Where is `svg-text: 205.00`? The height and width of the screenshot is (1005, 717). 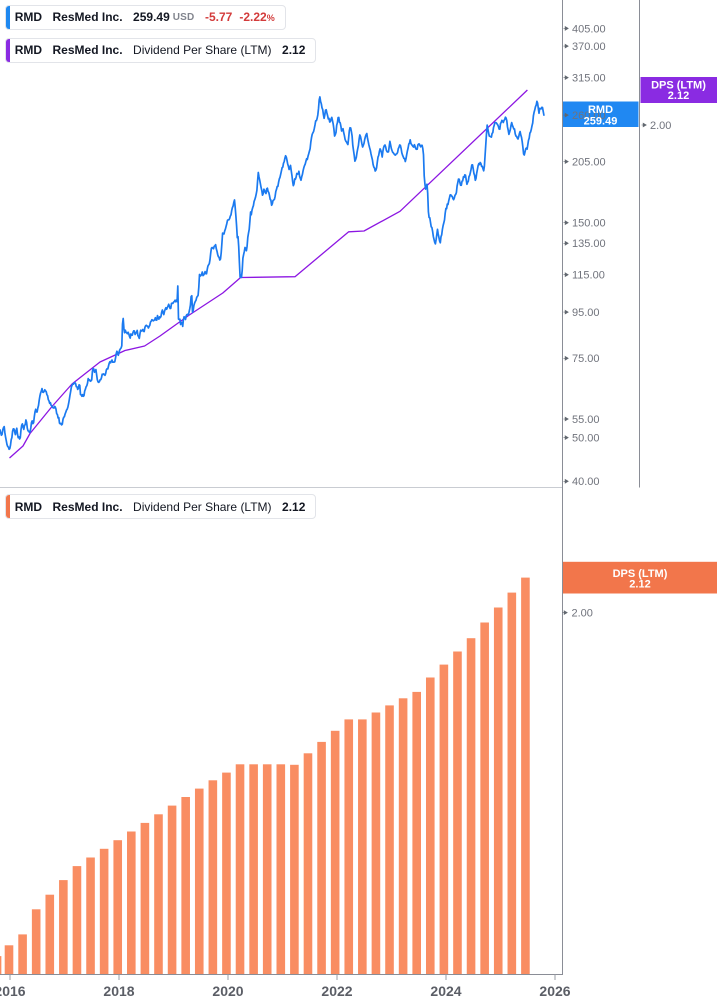
svg-text: 205.00 is located at coordinates (589, 163).